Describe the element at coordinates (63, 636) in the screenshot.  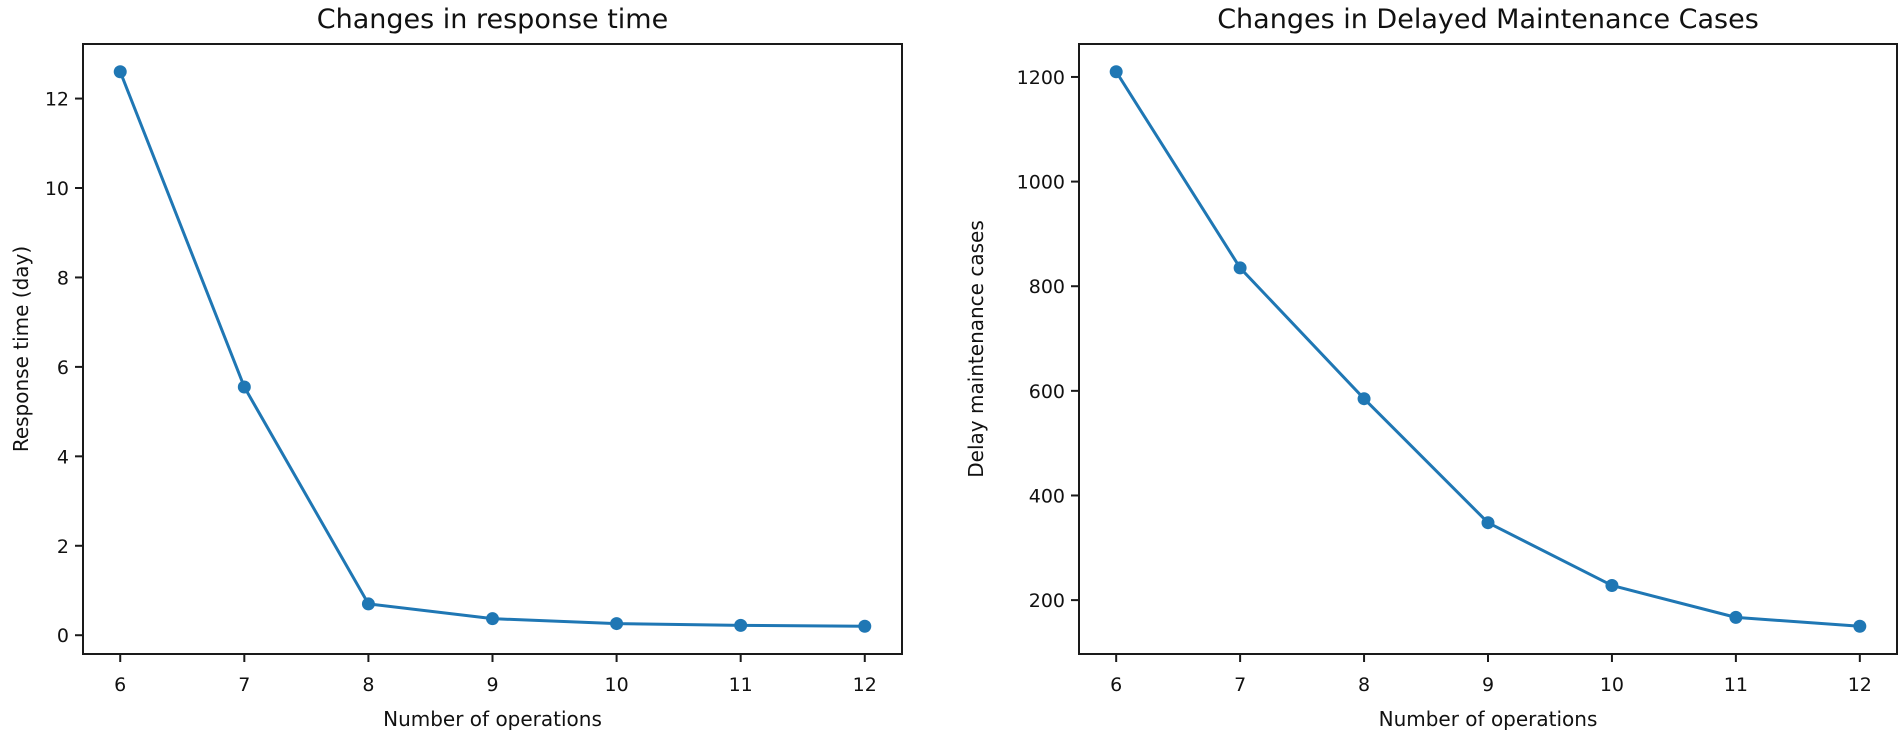
I see `y-tick-label: 0` at that location.